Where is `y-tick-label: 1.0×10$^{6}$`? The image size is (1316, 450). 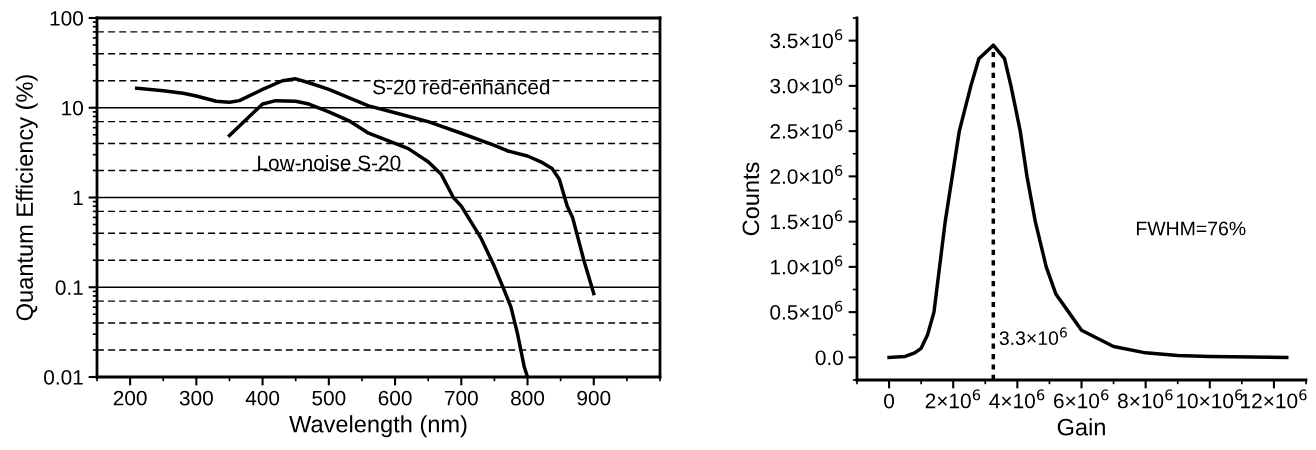 y-tick-label: 1.0×10$^{6}$ is located at coordinates (807, 265).